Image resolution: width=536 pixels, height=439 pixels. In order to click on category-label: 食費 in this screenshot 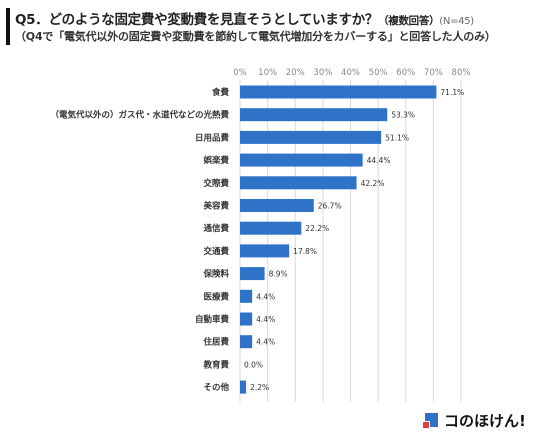, I will do `click(221, 92)`.